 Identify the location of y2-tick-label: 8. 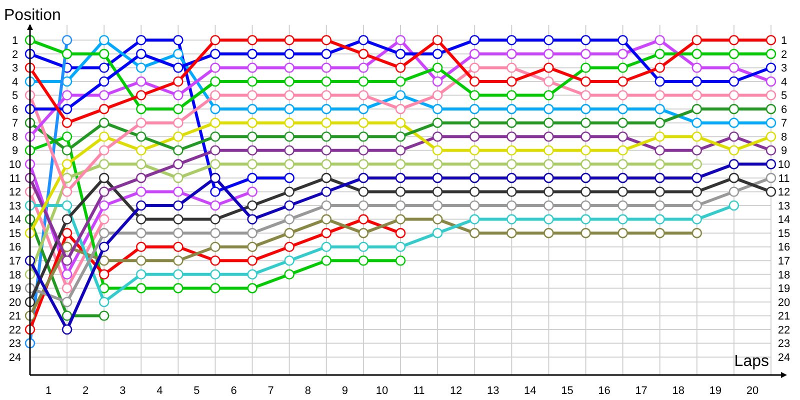
(784, 137).